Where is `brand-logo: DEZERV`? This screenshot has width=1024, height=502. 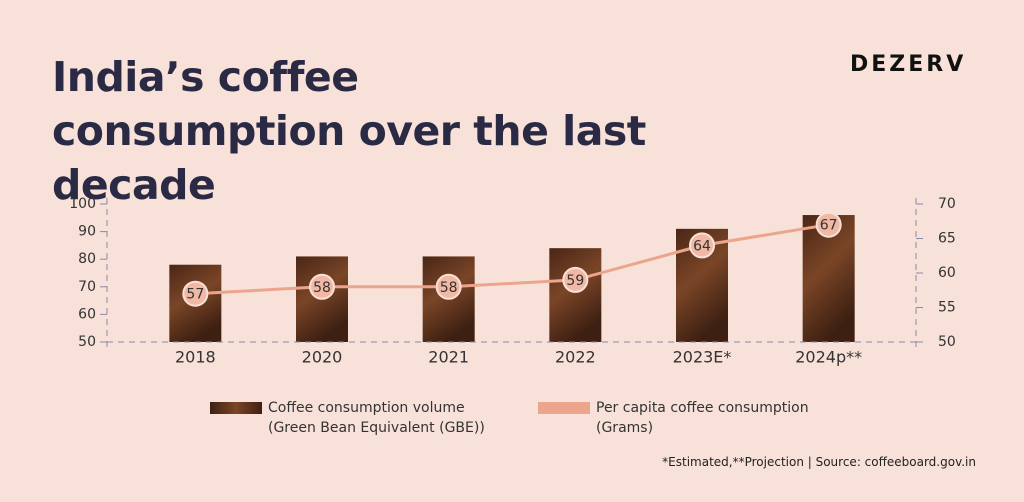
brand-logo: DEZERV is located at coordinates (908, 64).